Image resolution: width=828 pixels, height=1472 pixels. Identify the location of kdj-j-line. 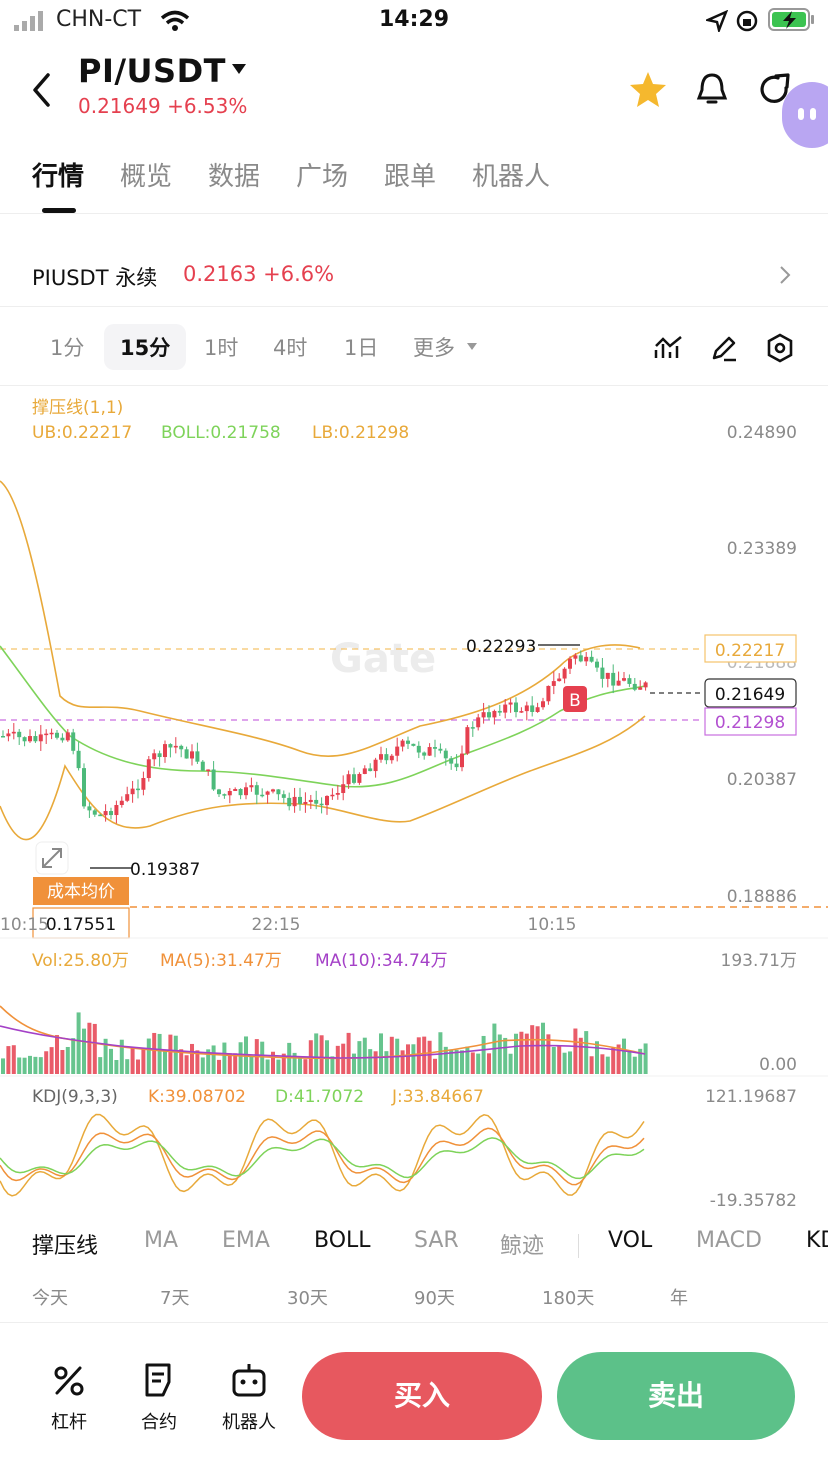
(322, 1155).